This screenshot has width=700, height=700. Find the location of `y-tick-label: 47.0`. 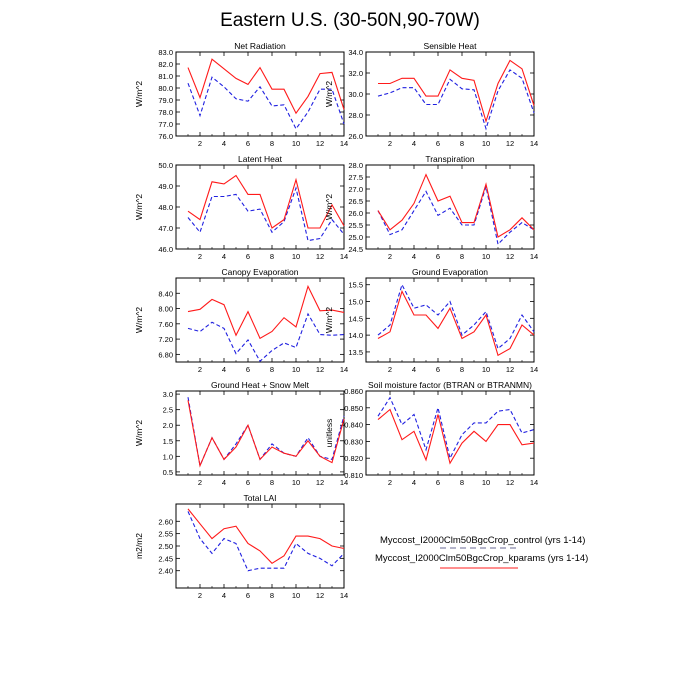

y-tick-label: 47.0 is located at coordinates (165, 228).